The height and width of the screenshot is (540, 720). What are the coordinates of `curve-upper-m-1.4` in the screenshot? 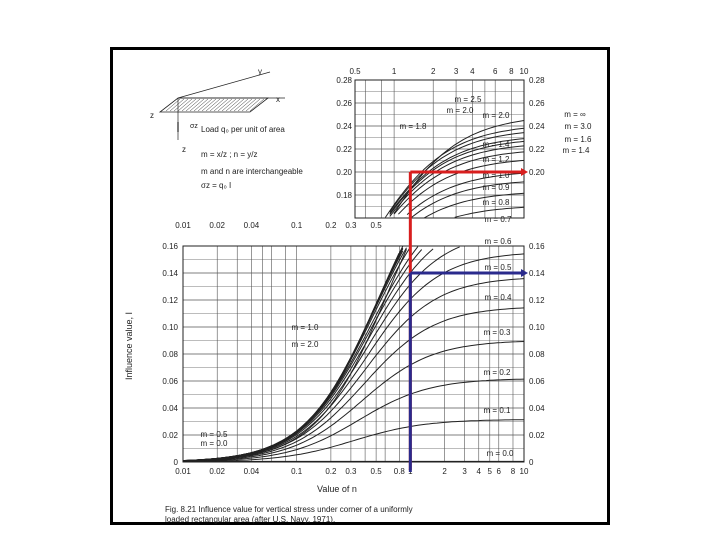 It's located at (459, 183).